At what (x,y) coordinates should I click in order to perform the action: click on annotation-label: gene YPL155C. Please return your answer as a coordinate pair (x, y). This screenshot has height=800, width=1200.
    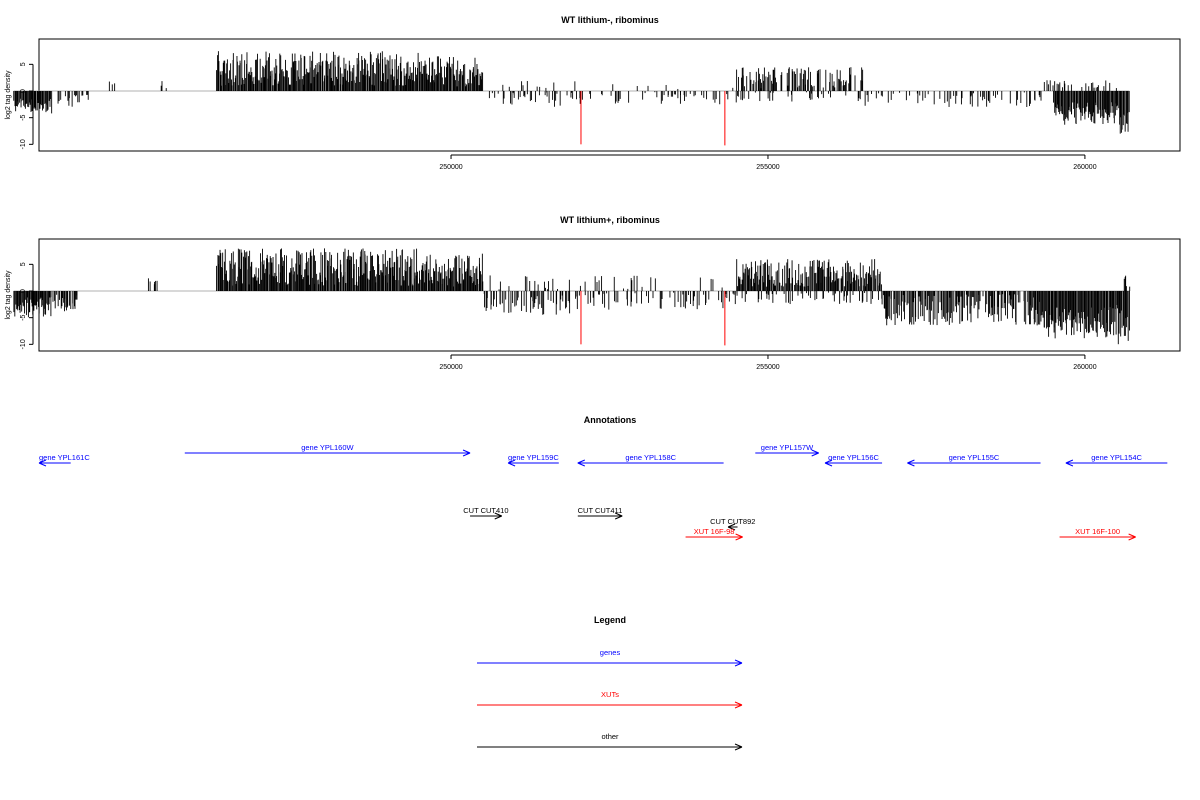
    Looking at the image, I should click on (974, 457).